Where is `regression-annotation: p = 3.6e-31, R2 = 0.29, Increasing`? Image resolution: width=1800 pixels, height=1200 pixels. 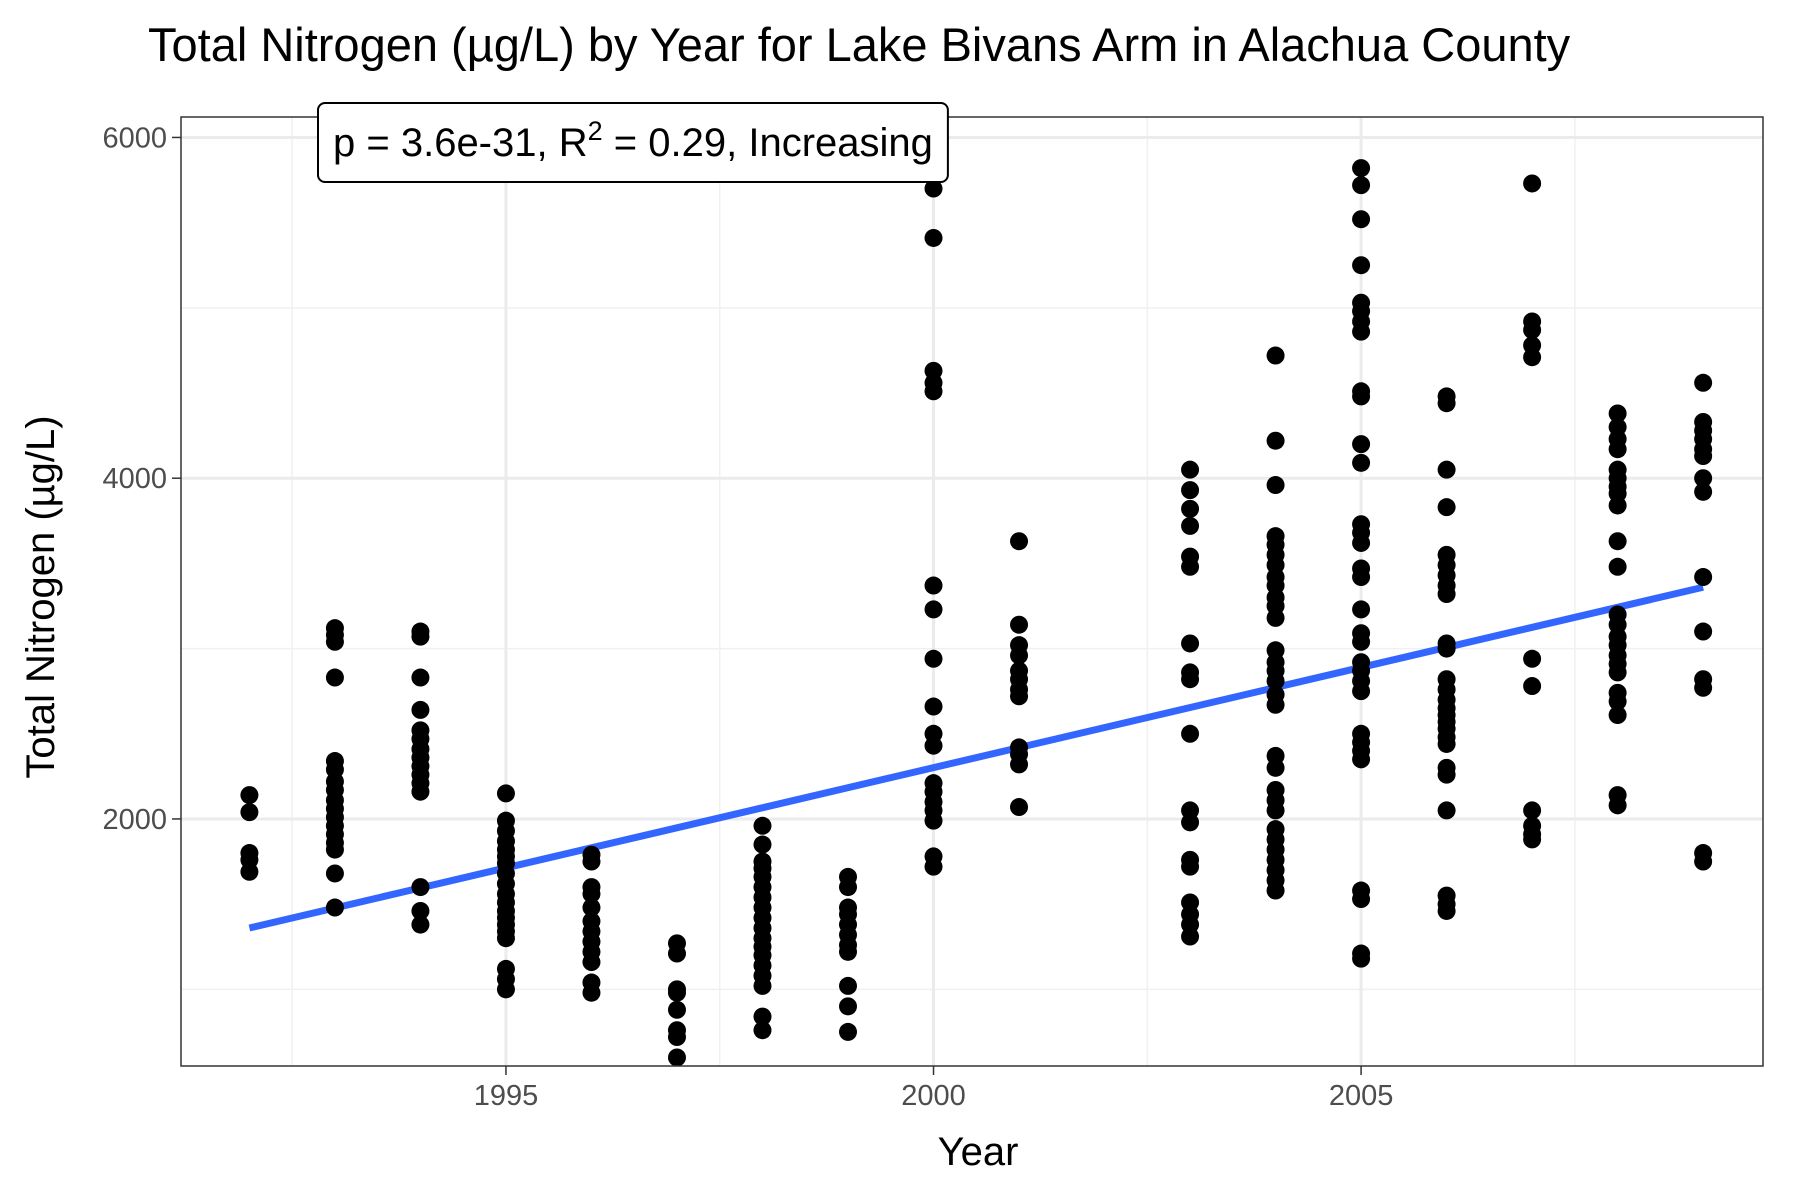 regression-annotation: p = 3.6e-31, R2 = 0.29, Increasing is located at coordinates (633, 142).